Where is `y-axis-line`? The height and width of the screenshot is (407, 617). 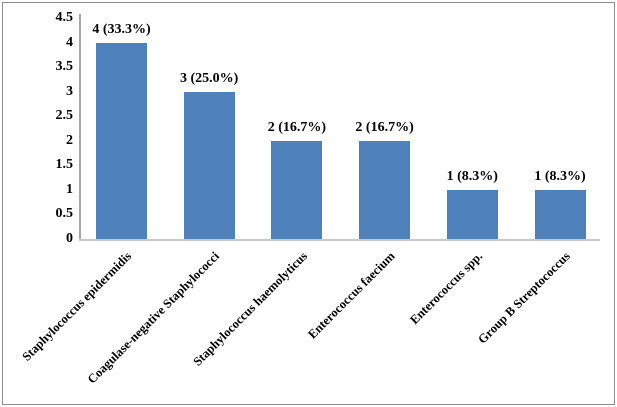
y-axis-line is located at coordinates (80, 127).